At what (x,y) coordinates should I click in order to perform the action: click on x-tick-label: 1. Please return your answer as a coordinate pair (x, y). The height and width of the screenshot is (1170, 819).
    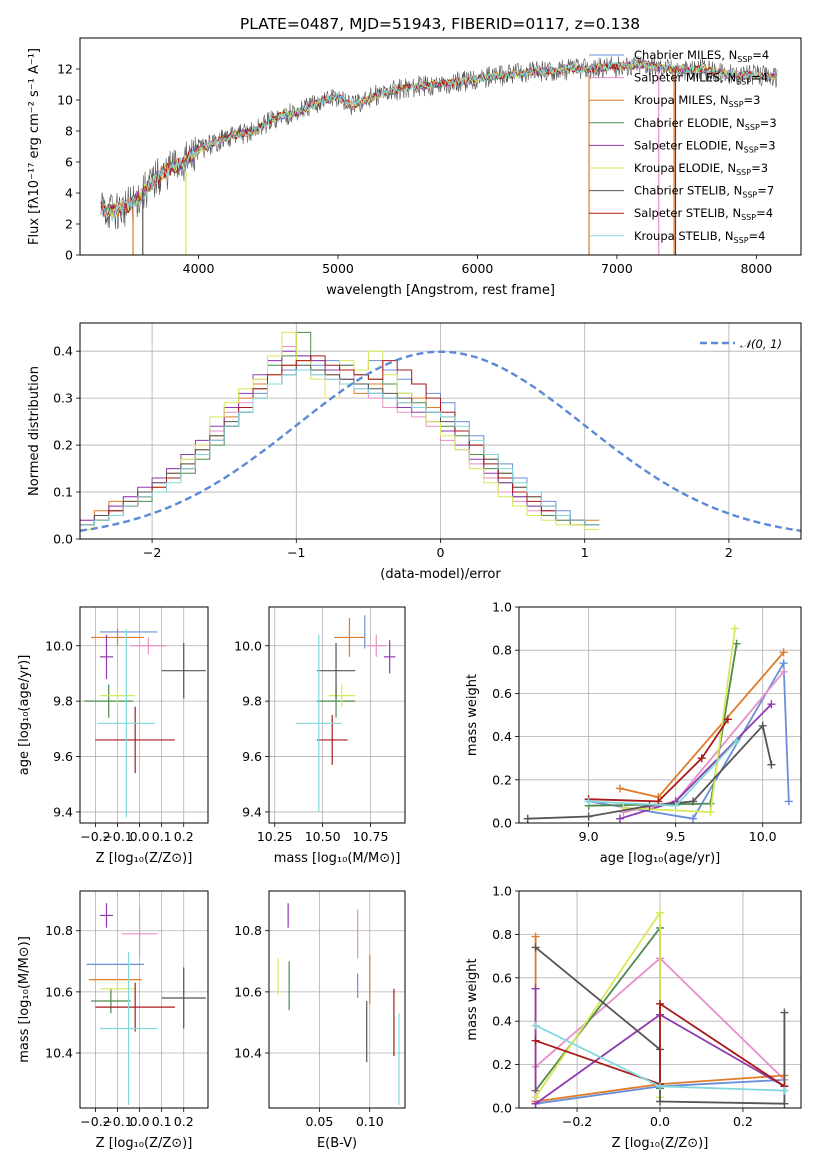
    Looking at the image, I should click on (585, 552).